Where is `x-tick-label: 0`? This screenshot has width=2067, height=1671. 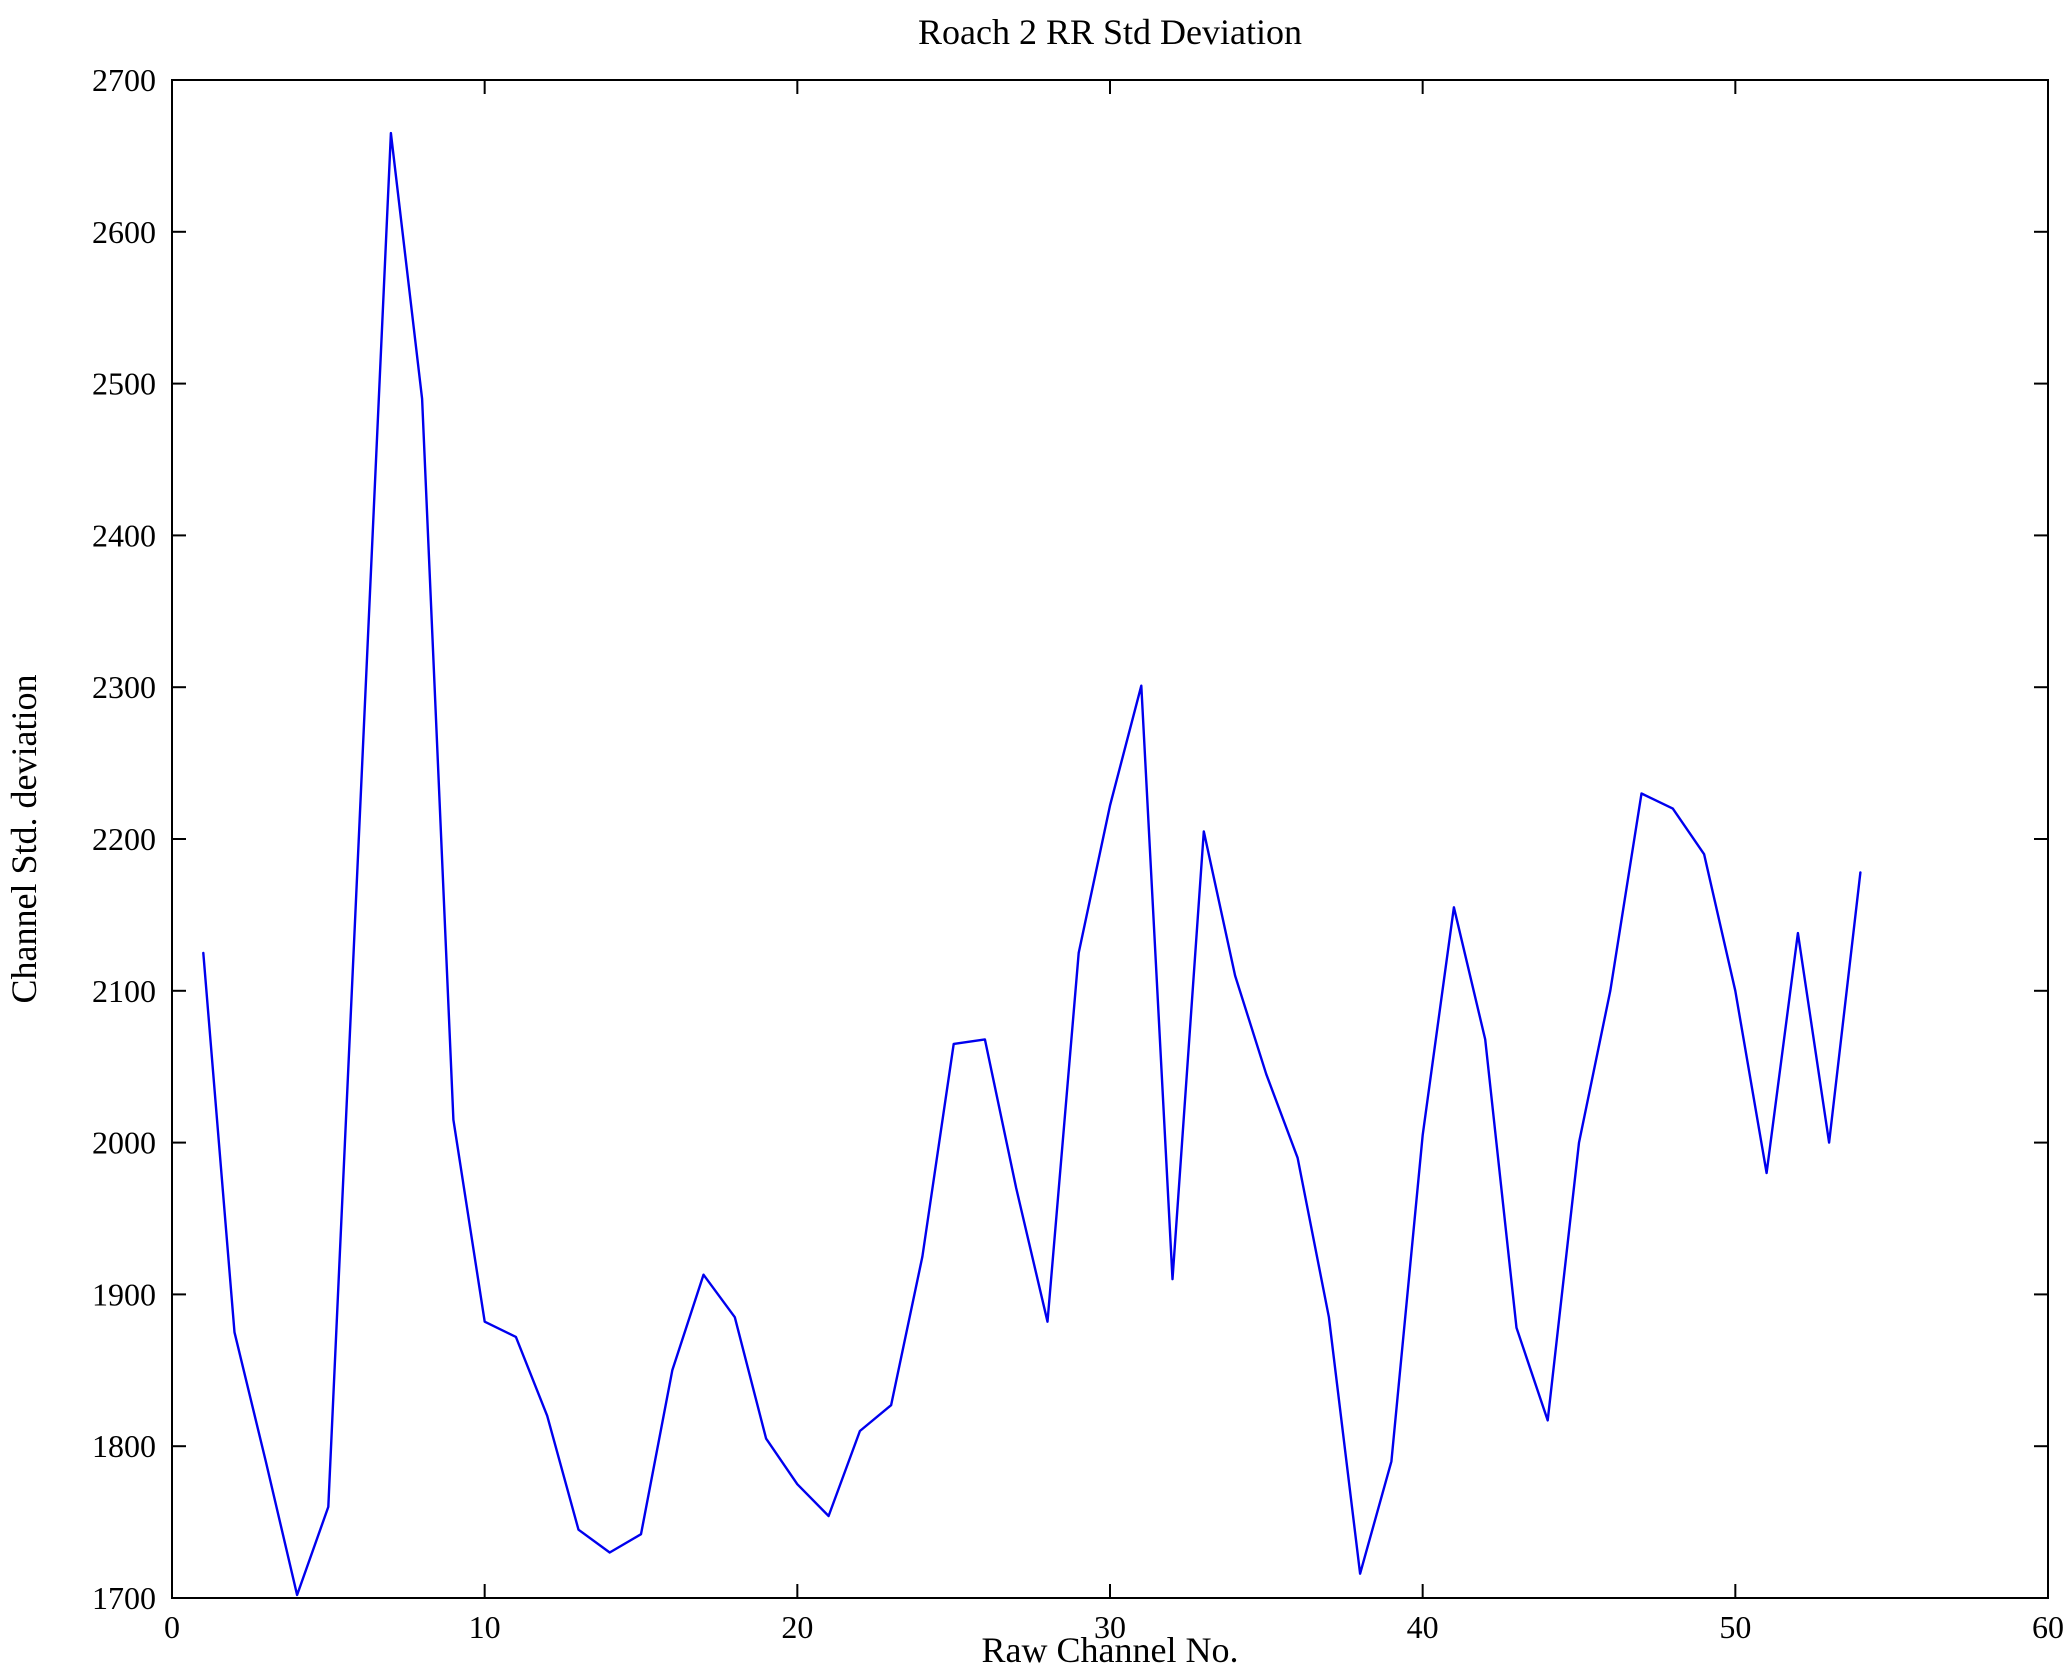
x-tick-label: 0 is located at coordinates (172, 1627).